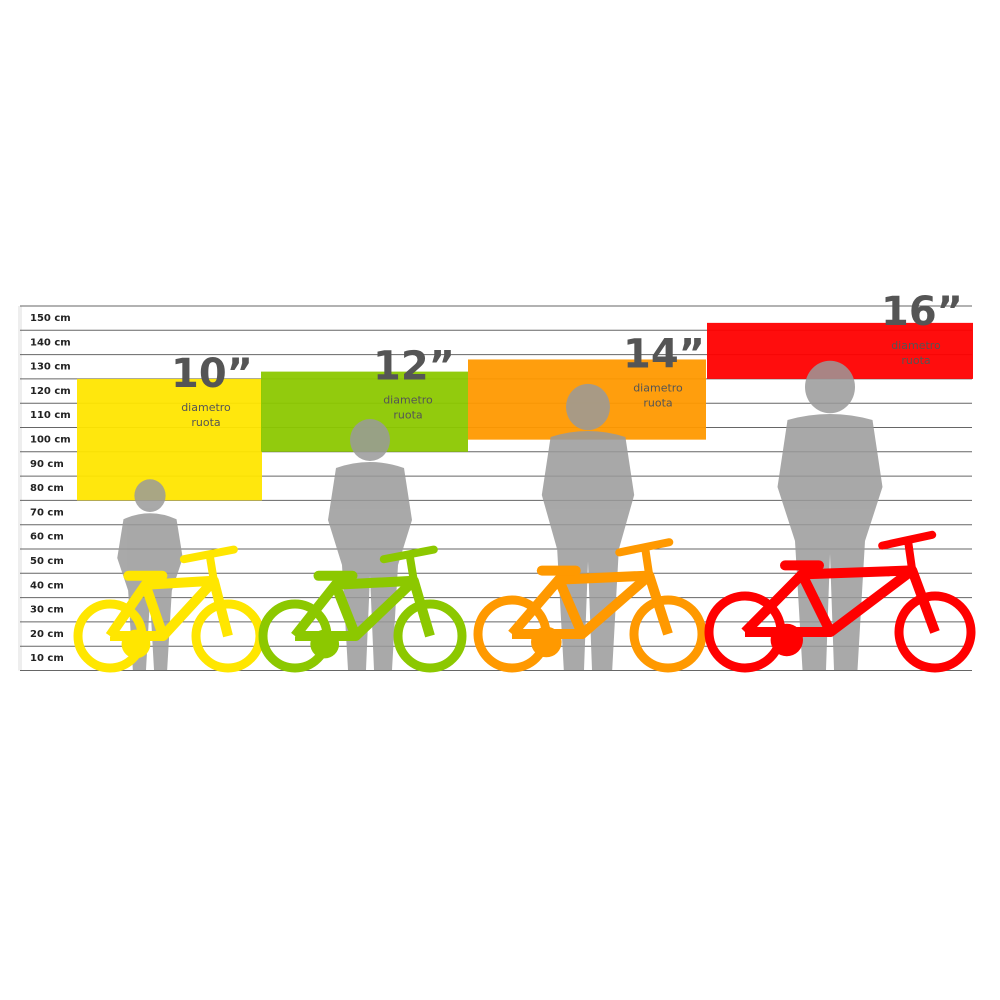 The image size is (1000, 1000). What do you see at coordinates (50, 391) in the screenshot?
I see `scale-label: 120 cm` at bounding box center [50, 391].